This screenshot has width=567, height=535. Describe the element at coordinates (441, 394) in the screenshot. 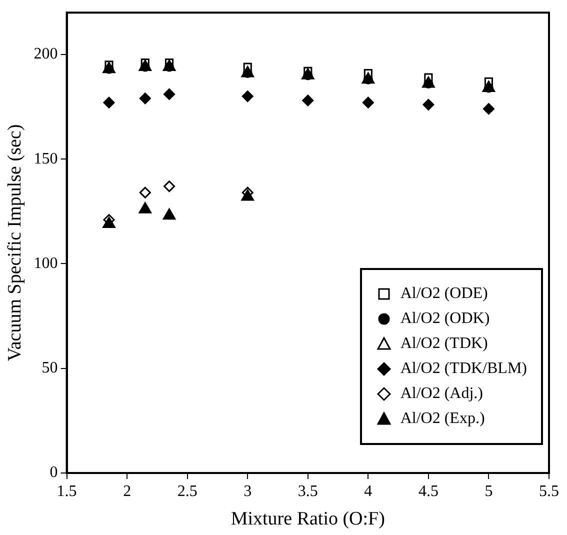

I see `legend-label: Al/O2 (Adj.)` at that location.